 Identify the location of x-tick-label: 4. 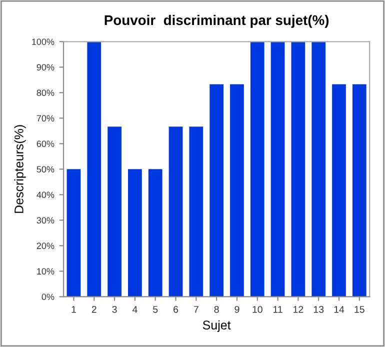
(135, 309).